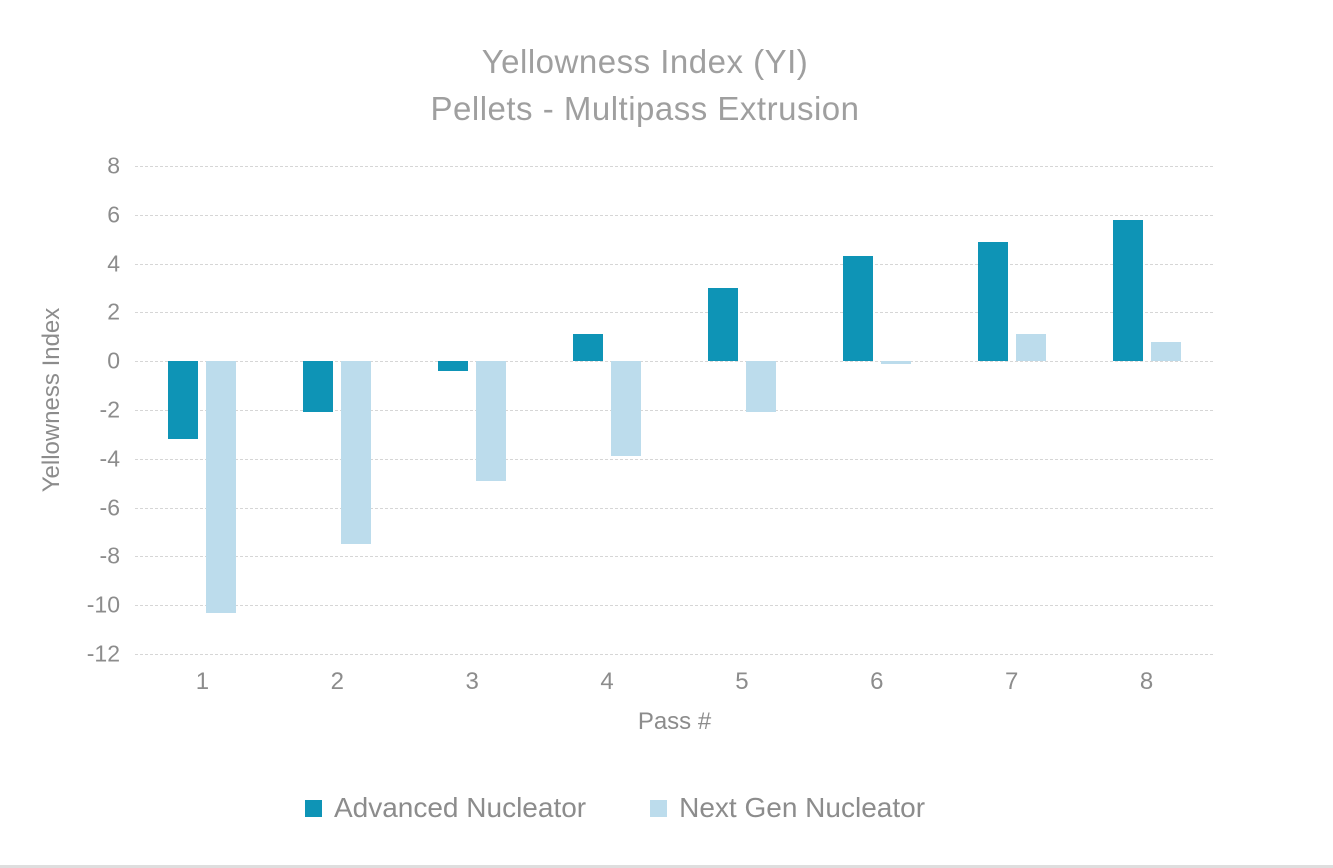  What do you see at coordinates (674, 362) in the screenshot?
I see `zero-gridline` at bounding box center [674, 362].